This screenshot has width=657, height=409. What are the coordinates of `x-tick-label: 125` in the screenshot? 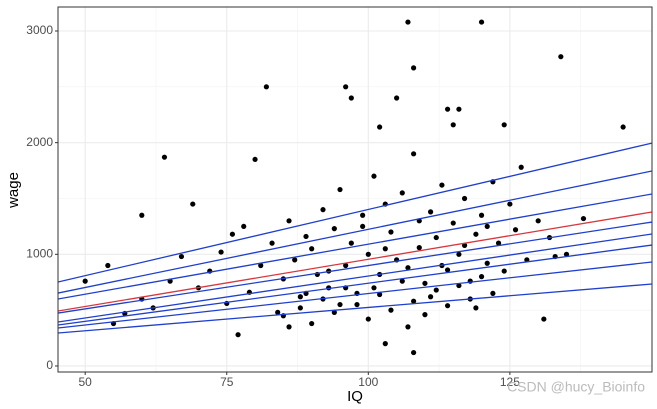 It's located at (510, 382).